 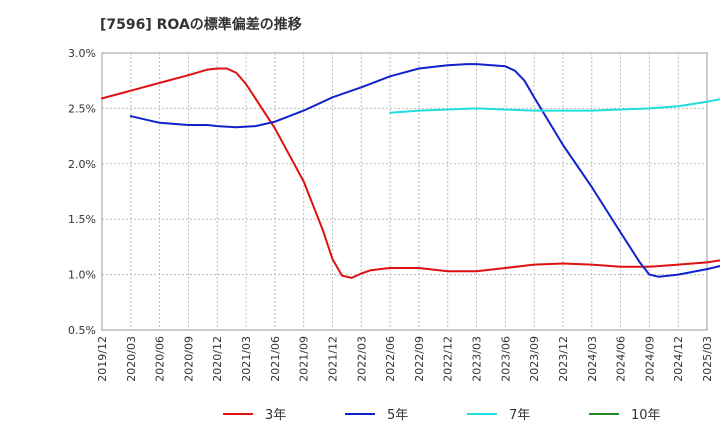 What do you see at coordinates (397, 415) in the screenshot?
I see `legend-label: 5年` at bounding box center [397, 415].